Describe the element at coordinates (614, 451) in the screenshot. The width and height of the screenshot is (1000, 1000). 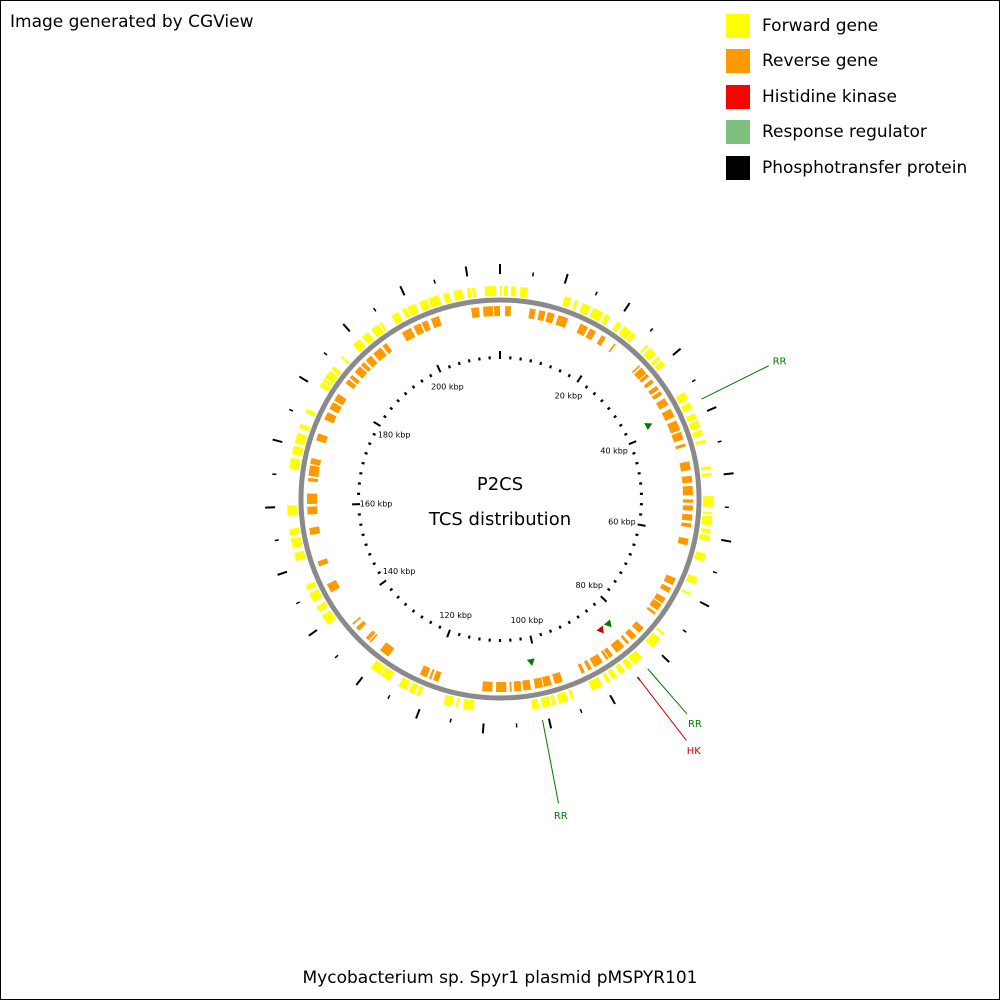
I see `scale-label: 40 kbp` at that location.